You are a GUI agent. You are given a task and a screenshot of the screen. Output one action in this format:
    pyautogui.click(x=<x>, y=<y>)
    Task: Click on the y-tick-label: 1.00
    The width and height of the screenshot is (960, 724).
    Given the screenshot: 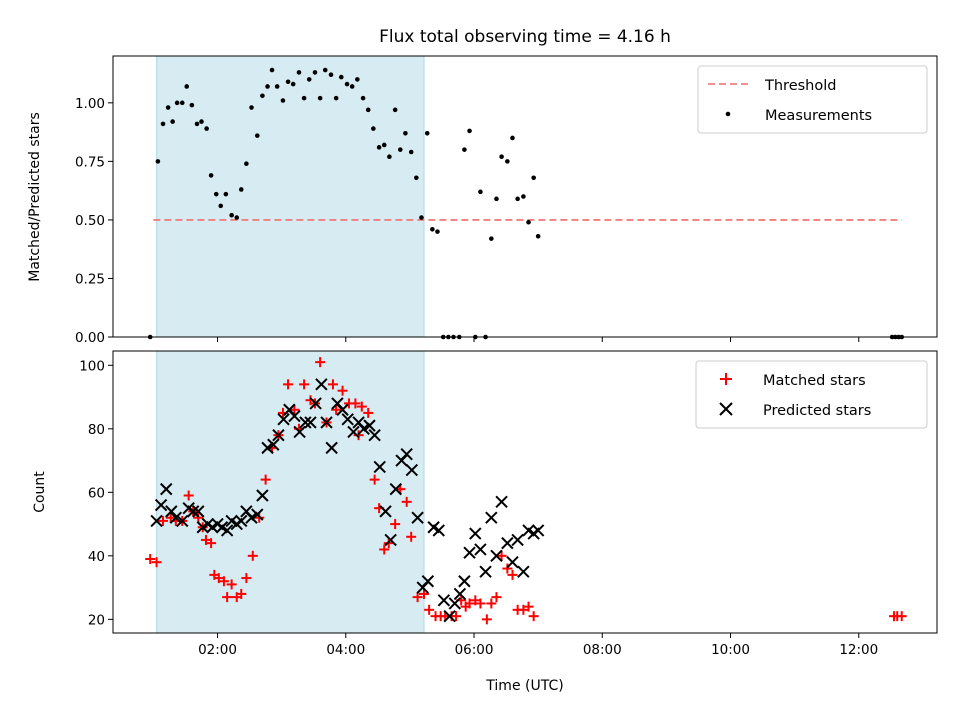 What is the action you would take?
    pyautogui.click(x=90, y=104)
    